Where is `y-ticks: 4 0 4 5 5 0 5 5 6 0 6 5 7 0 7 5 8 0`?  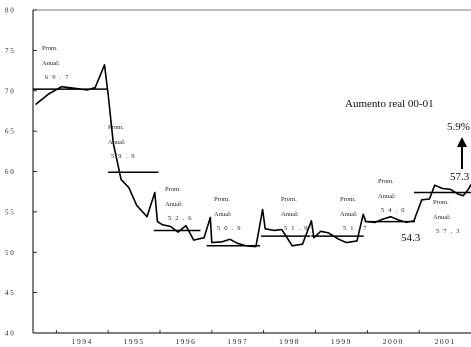
y-ticks: 4 0 4 5 5 0 5 5 6 0 6 5 7 0 7 5 8 0 is located at coordinates (21, 172).